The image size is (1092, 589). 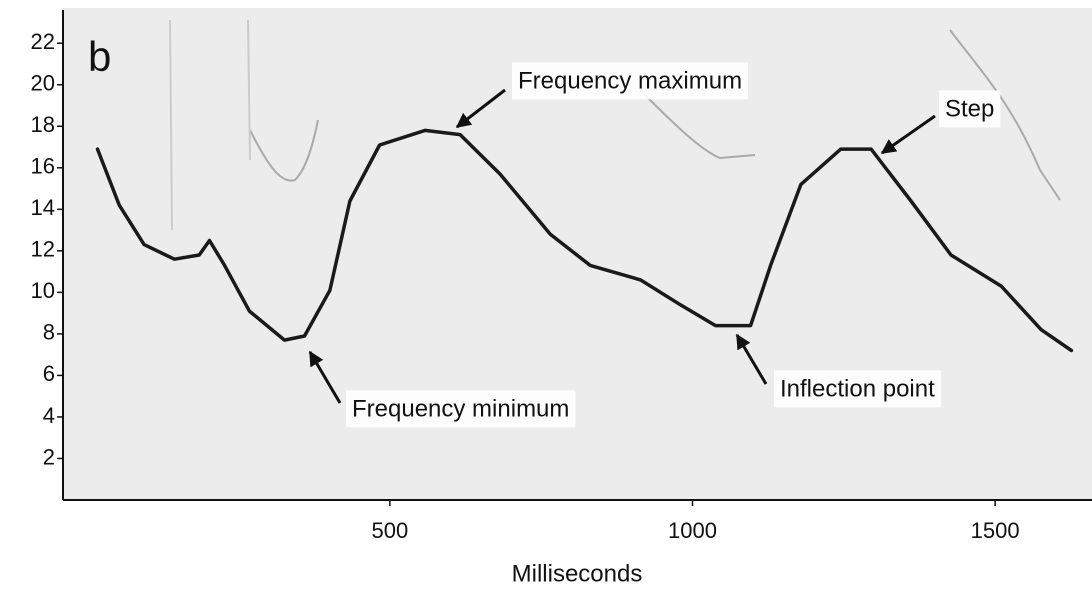 I want to click on x-tick-label: 1000, so click(x=692, y=530).